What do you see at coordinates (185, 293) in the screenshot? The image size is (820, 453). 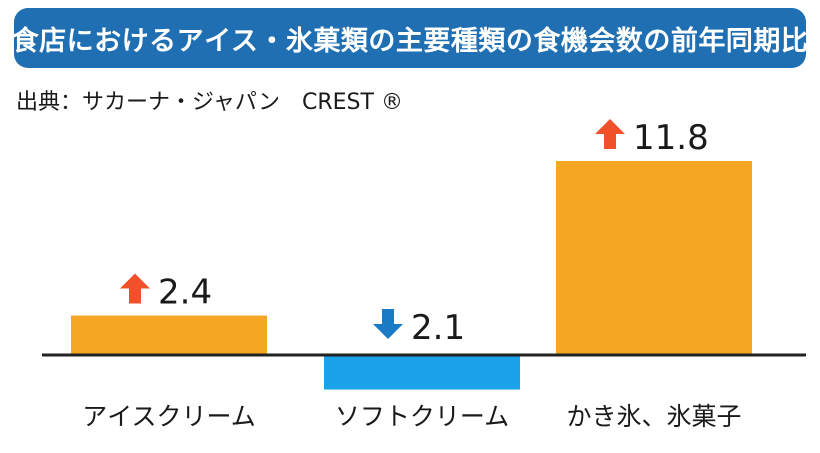 I see `value-label-1: 2.4` at bounding box center [185, 293].